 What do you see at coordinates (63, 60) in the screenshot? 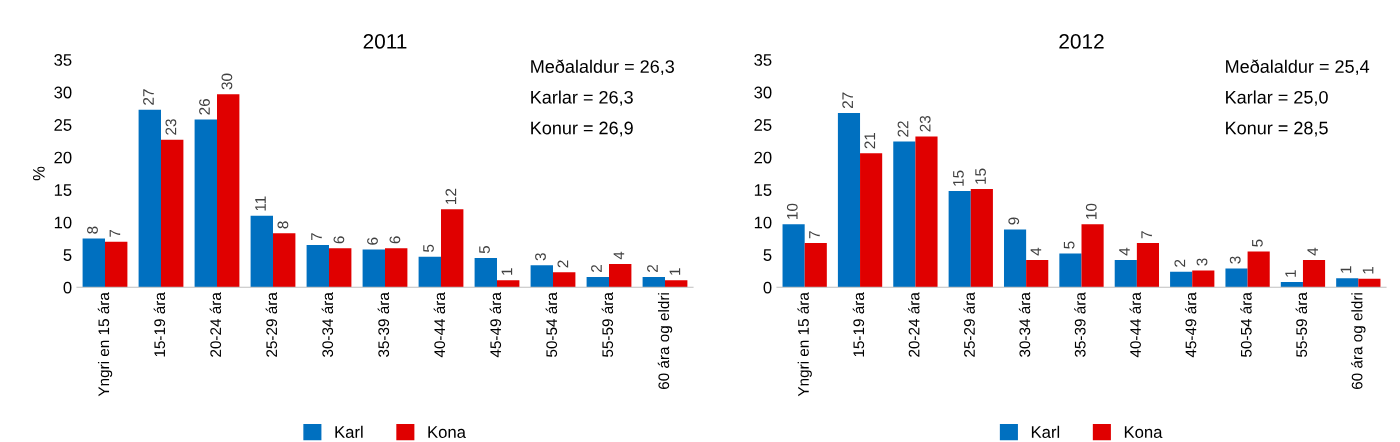
I see `y-tick-label: 35` at bounding box center [63, 60].